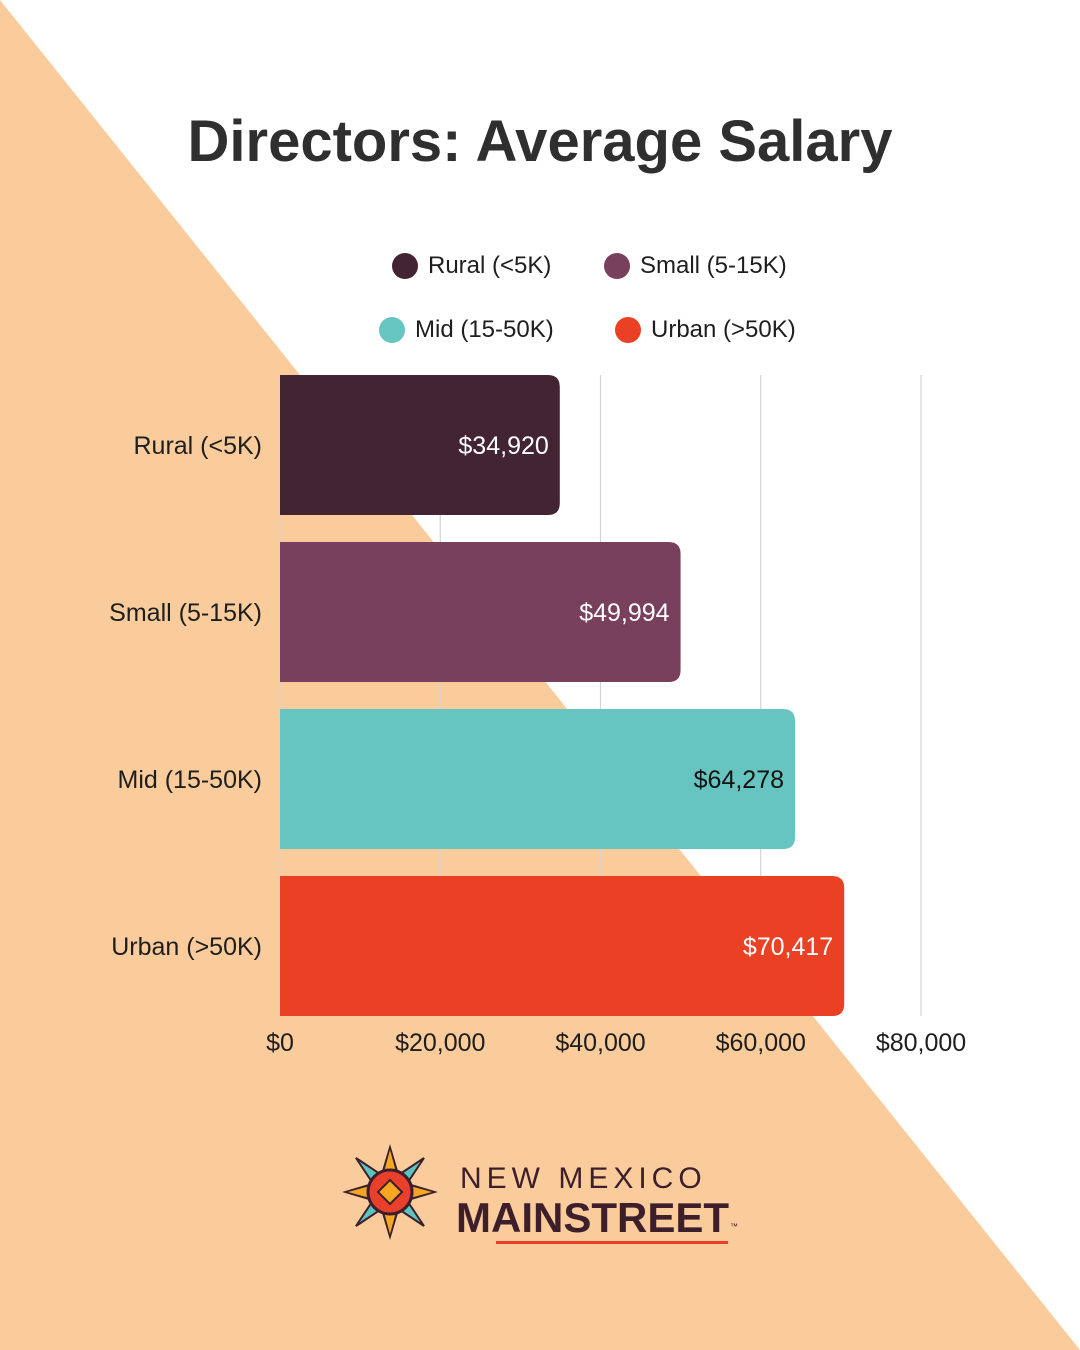  Describe the element at coordinates (185, 613) in the screenshot. I see `category-label: Small (5-15K)` at that location.